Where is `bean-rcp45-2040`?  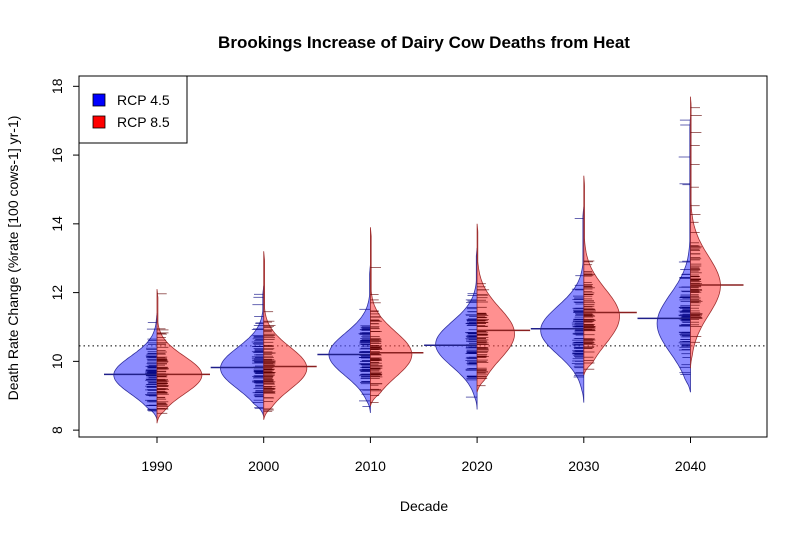
bean-rcp45-2040 is located at coordinates (673, 255).